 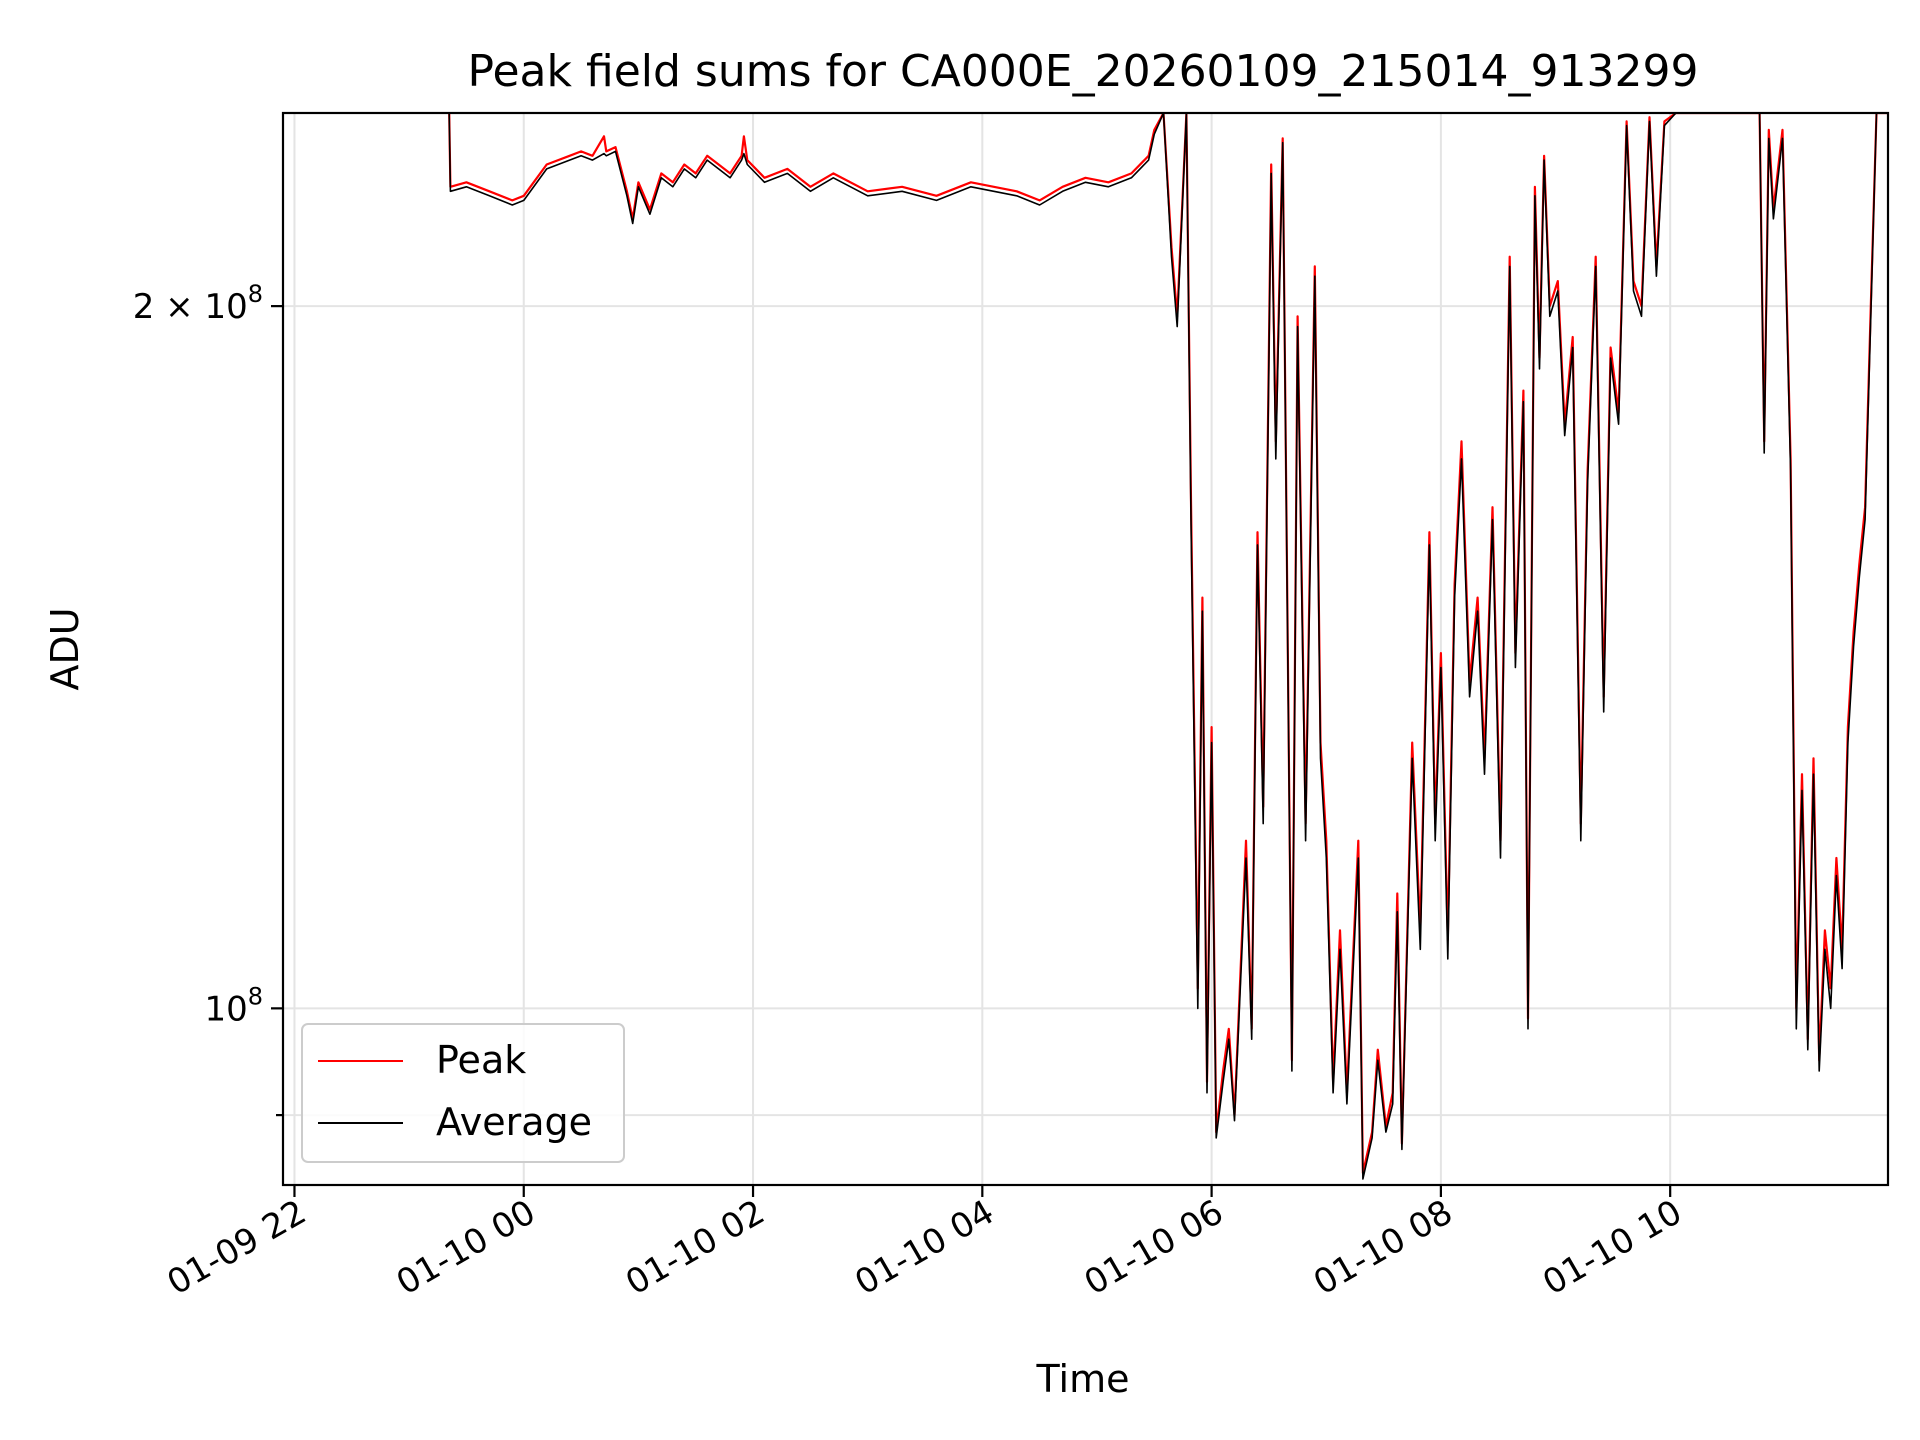 What do you see at coordinates (198, 303) in the screenshot?
I see `y-tick-label: 2 × 108` at bounding box center [198, 303].